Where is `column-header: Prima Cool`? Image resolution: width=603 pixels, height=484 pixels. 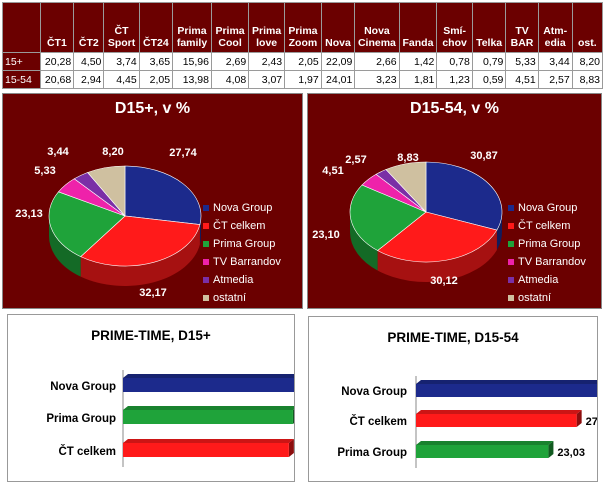 column-header: Prima Cool is located at coordinates (230, 27).